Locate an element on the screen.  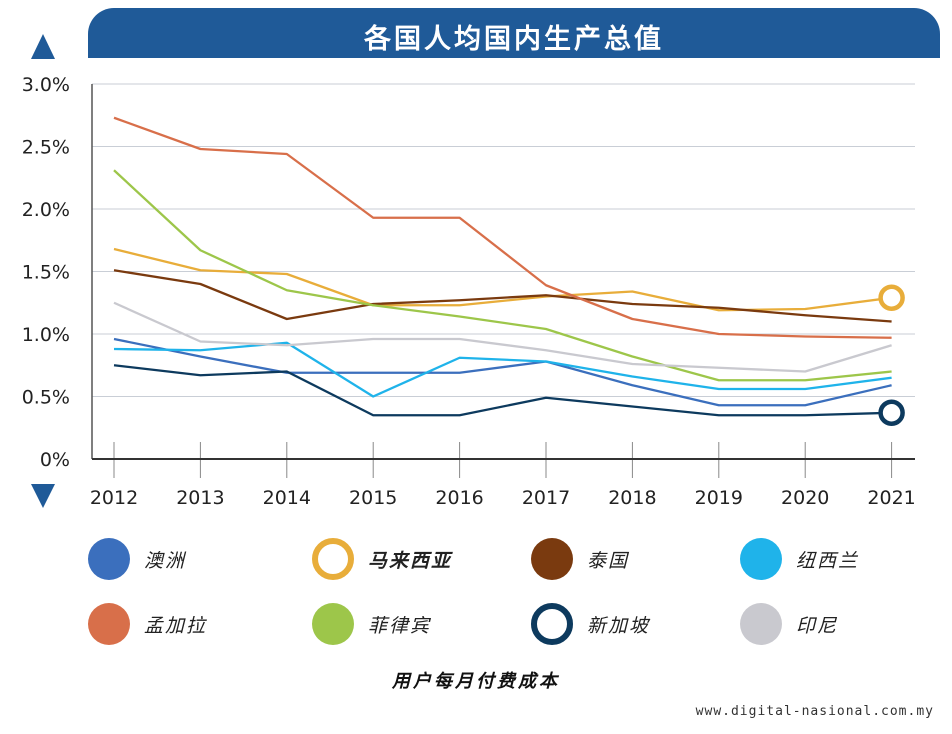
legend-label-australia: 澳洲 is located at coordinates (165, 560).